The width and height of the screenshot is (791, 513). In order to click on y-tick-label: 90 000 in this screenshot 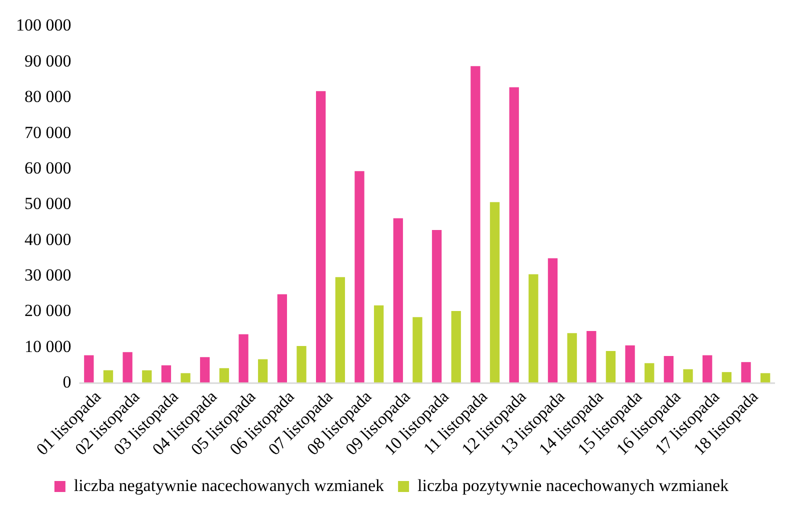, I will do `click(48, 60)`.